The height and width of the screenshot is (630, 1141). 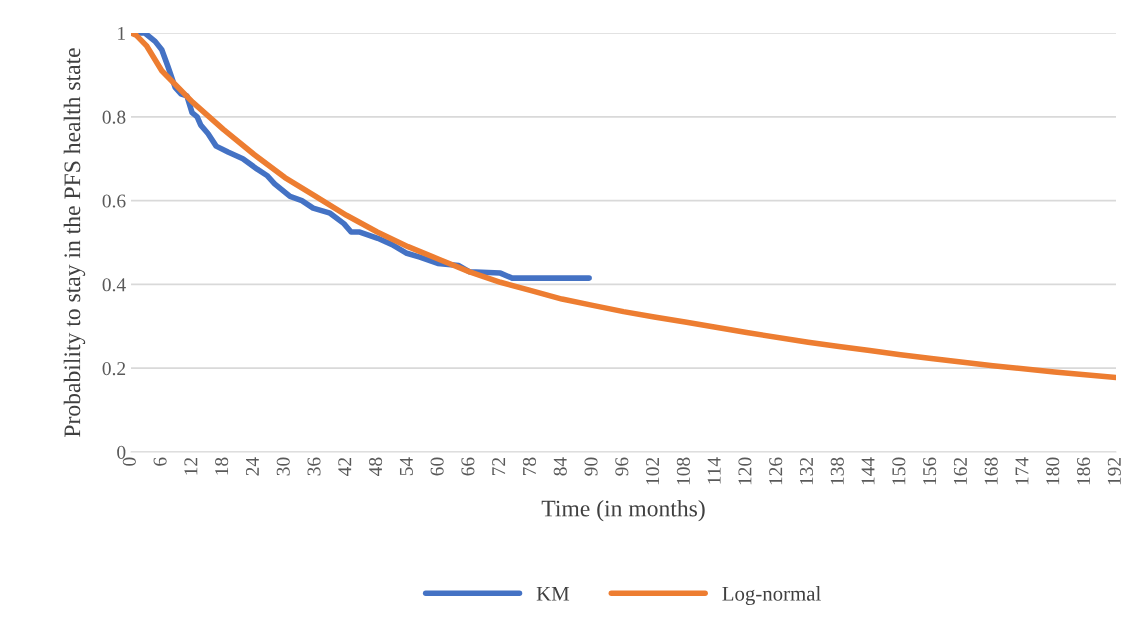 What do you see at coordinates (806, 471) in the screenshot?
I see `x-tick-label: 132` at bounding box center [806, 471].